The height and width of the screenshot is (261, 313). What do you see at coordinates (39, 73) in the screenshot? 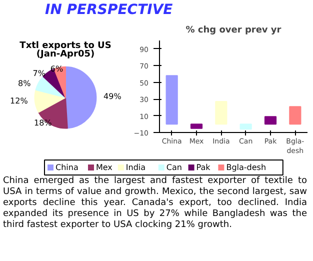
I see `data-label: 7%` at bounding box center [39, 73].